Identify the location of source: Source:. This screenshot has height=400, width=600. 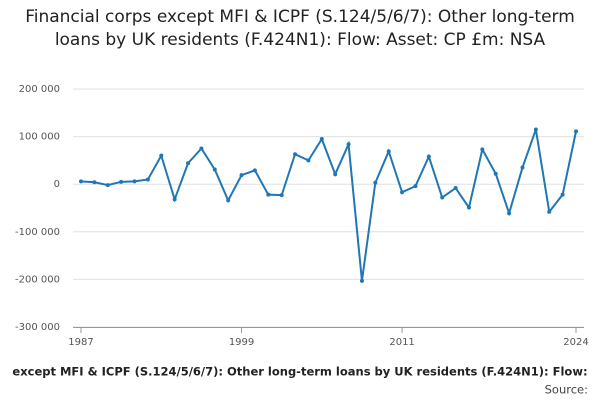
(566, 390).